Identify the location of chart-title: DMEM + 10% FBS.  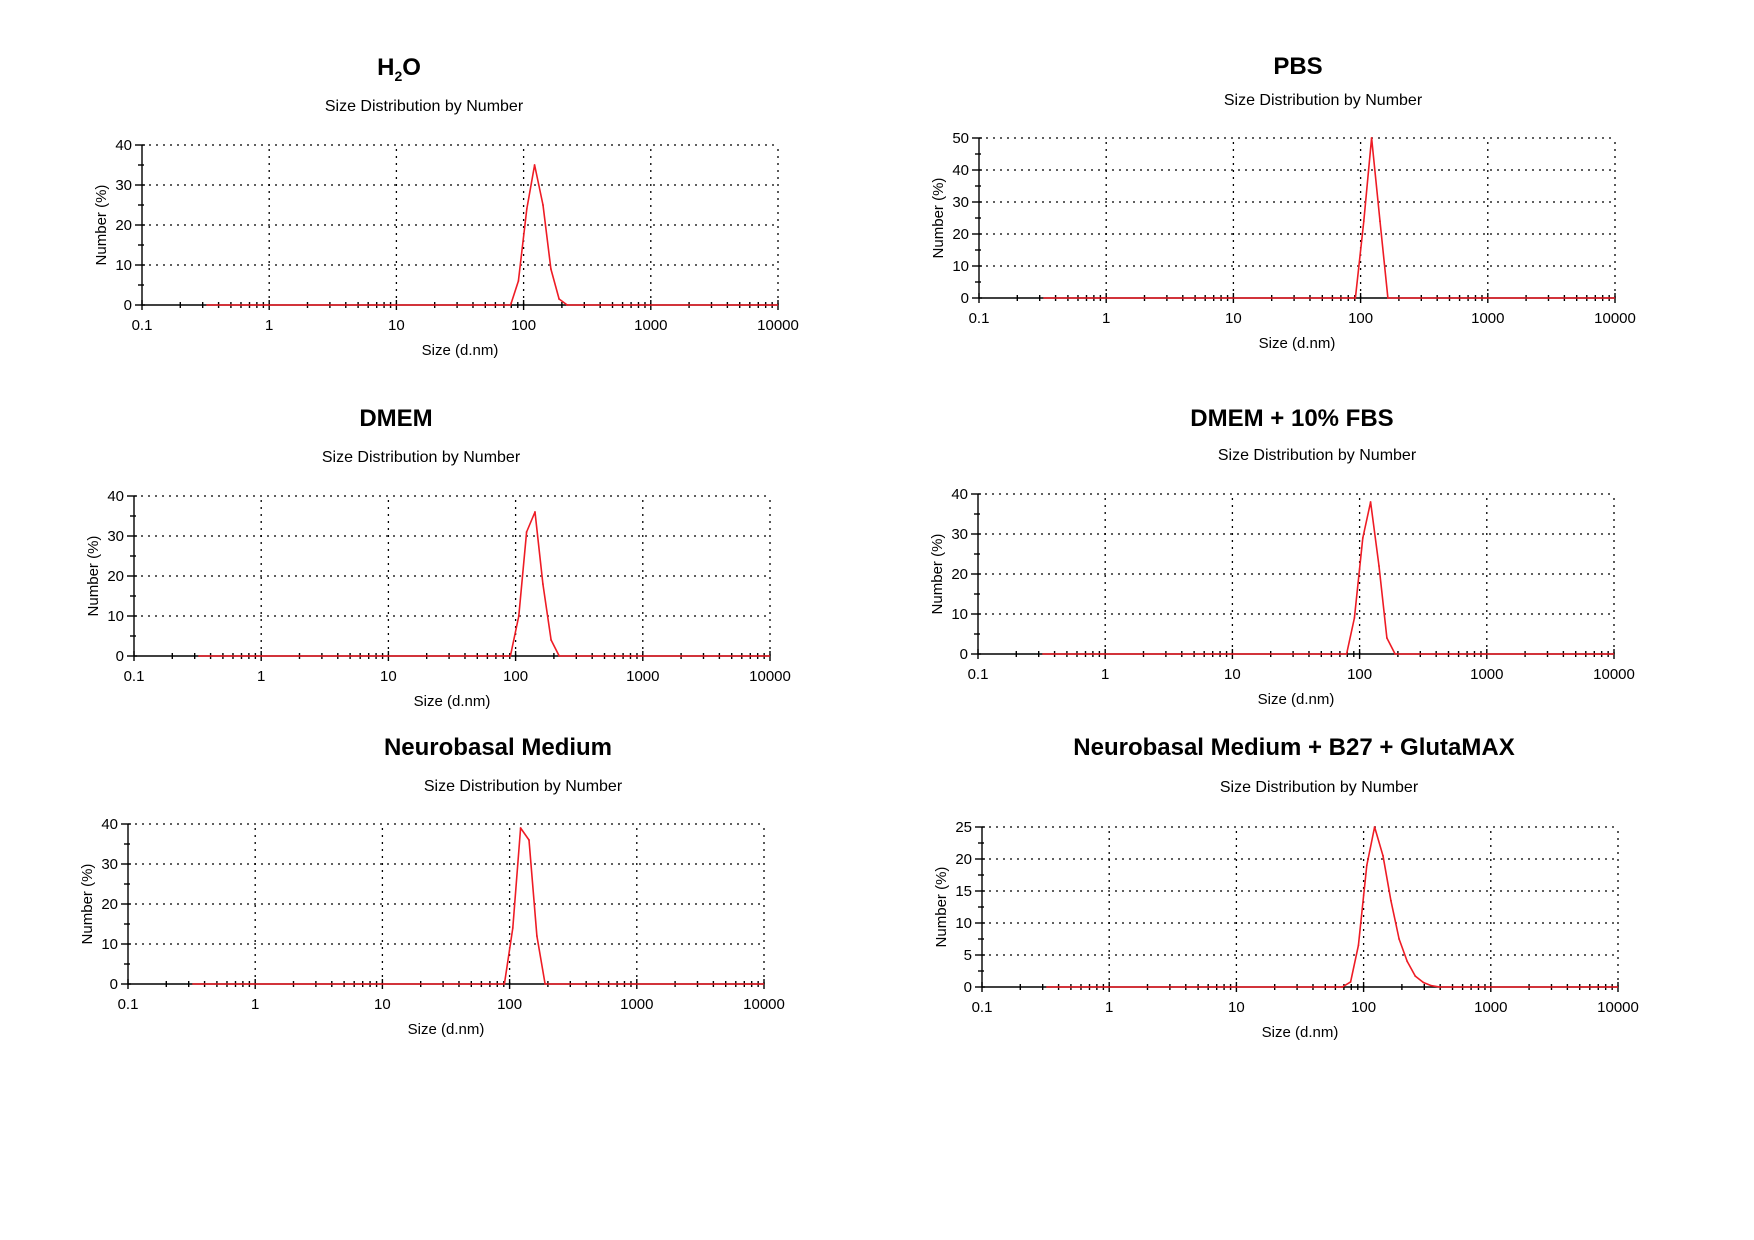
(1291, 418).